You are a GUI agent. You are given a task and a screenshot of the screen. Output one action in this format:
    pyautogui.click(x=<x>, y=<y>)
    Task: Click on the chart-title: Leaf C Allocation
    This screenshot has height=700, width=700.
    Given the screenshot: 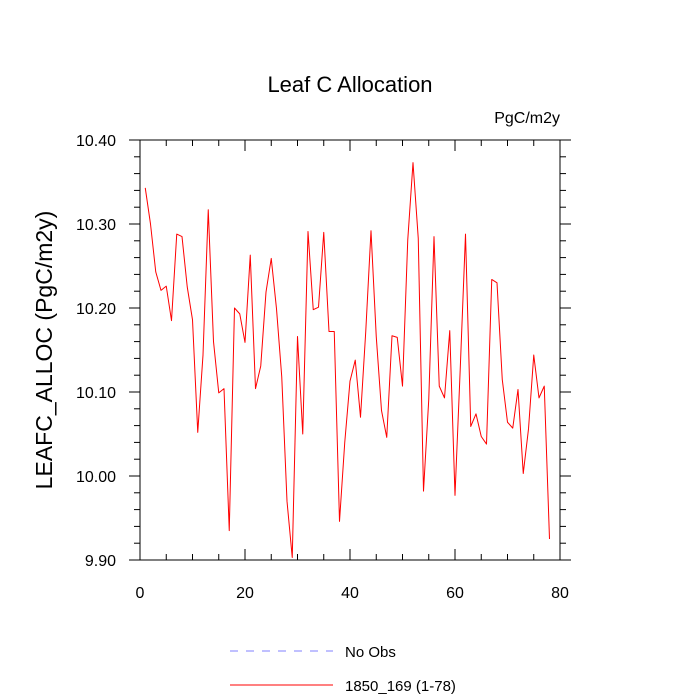 What is the action you would take?
    pyautogui.click(x=349, y=84)
    